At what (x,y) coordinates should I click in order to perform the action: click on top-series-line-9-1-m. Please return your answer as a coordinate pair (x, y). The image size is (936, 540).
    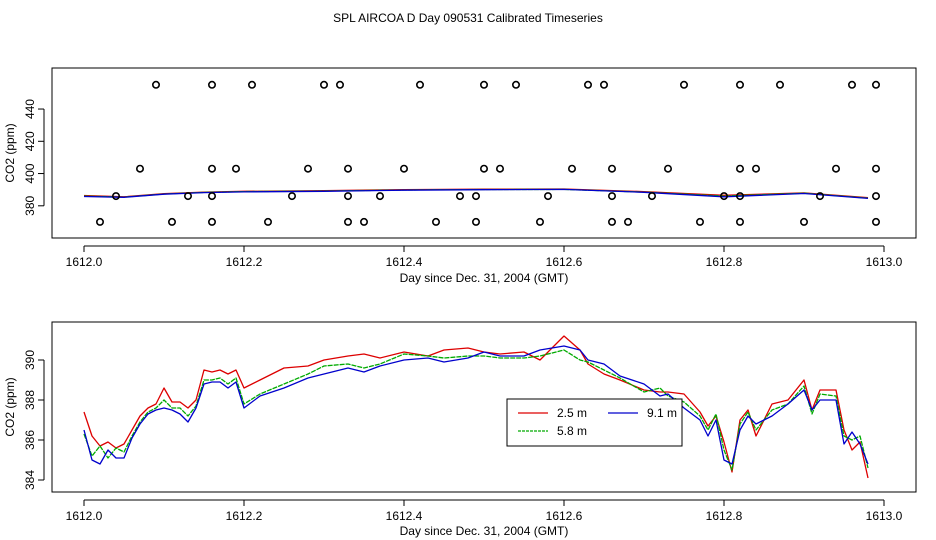
    Looking at the image, I should click on (476, 194).